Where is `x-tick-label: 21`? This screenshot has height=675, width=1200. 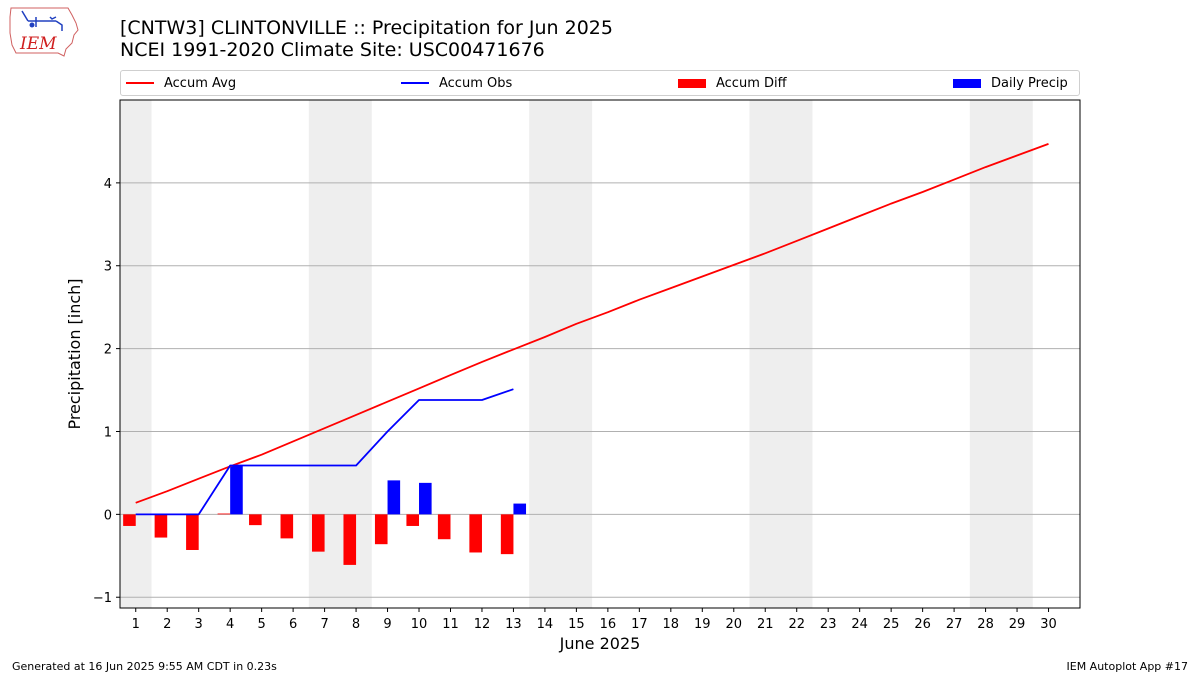 x-tick-label: 21 is located at coordinates (765, 624).